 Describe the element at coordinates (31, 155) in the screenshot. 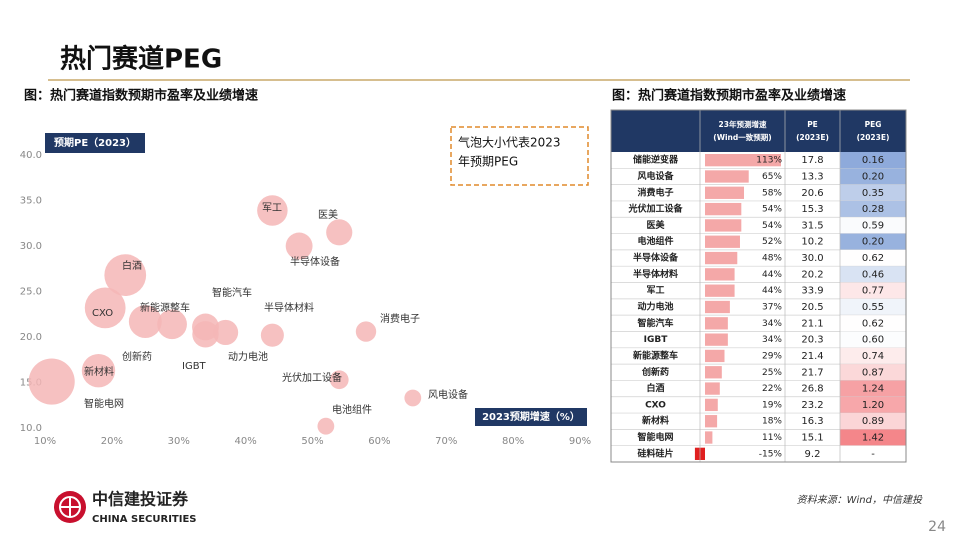

I see `y-tick-label: 40.0` at that location.